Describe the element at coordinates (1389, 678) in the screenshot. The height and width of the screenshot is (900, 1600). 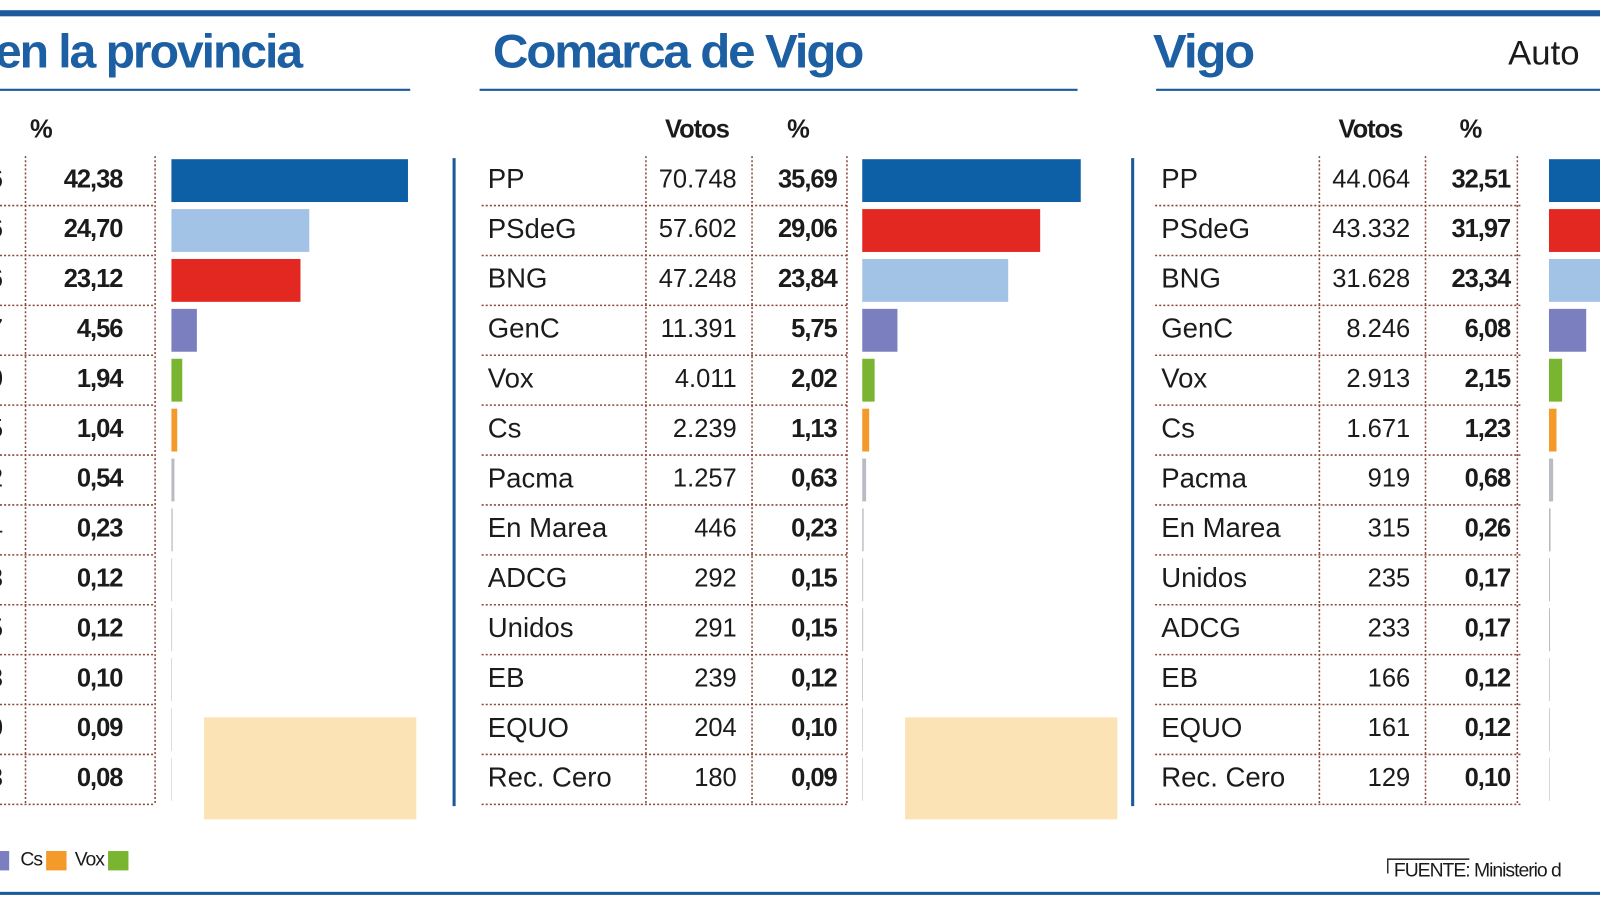
I see `votes: 166` at that location.